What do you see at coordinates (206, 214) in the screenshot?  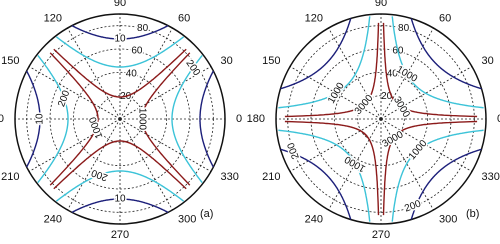 I see `panel-label: (a)` at bounding box center [206, 214].